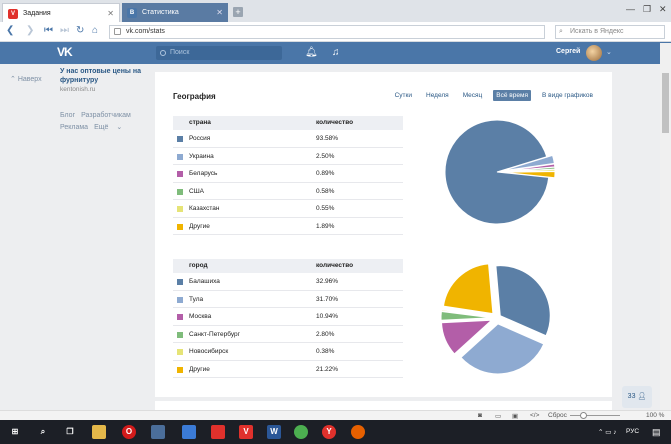 This screenshot has height=444, width=671. I want to click on firefox-icon, so click(358, 432).